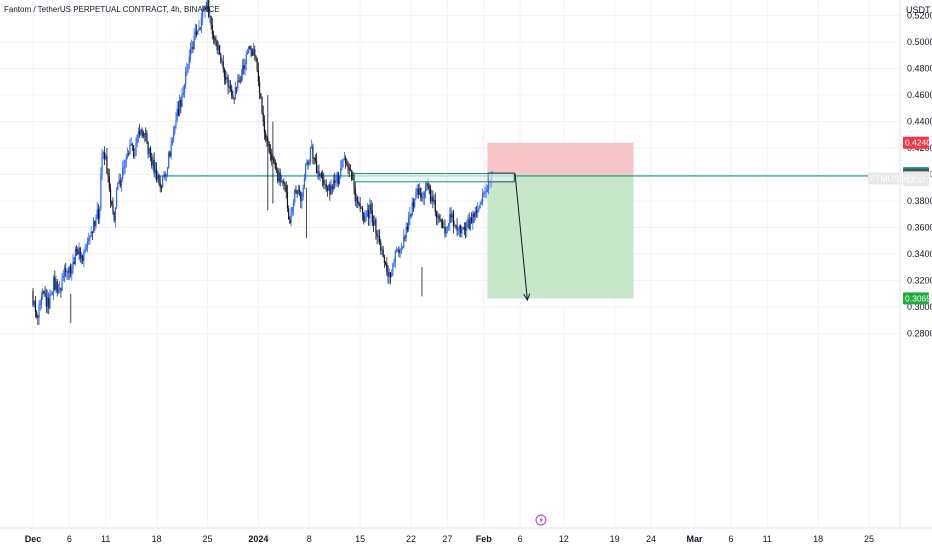 The image size is (932, 550). What do you see at coordinates (919, 16) in the screenshot?
I see `y-tick-label: 0.5200` at bounding box center [919, 16].